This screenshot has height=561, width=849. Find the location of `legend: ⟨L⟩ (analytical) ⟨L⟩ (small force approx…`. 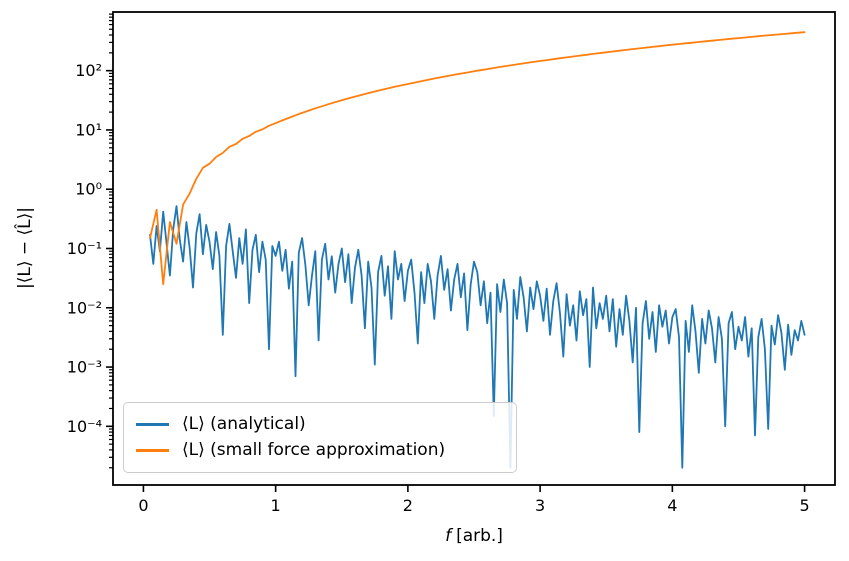

legend: ⟨L⟩ (analytical) ⟨L⟩ (small force approx… is located at coordinates (320, 437).